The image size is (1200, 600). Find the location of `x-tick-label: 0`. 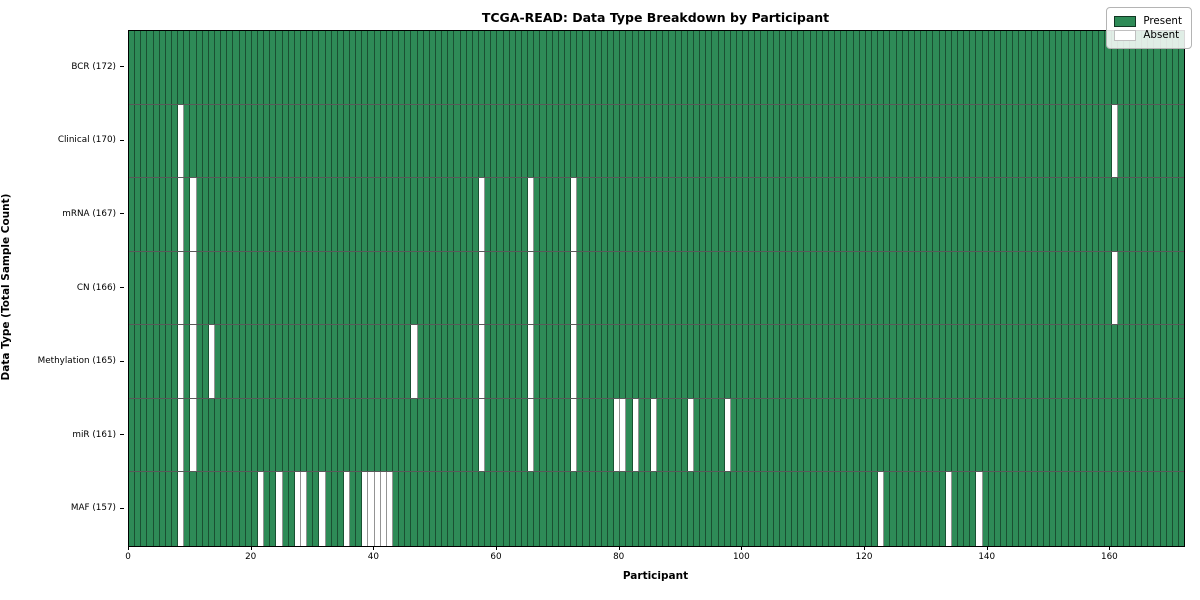

x-tick-label: 0 is located at coordinates (128, 557).